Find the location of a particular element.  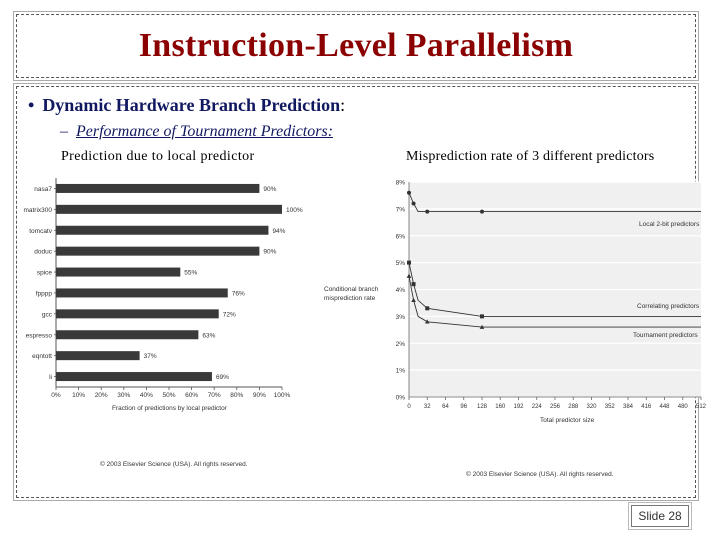

main-bullet: • Dynamic Hardware Branch Prediction: is located at coordinates (186, 105).